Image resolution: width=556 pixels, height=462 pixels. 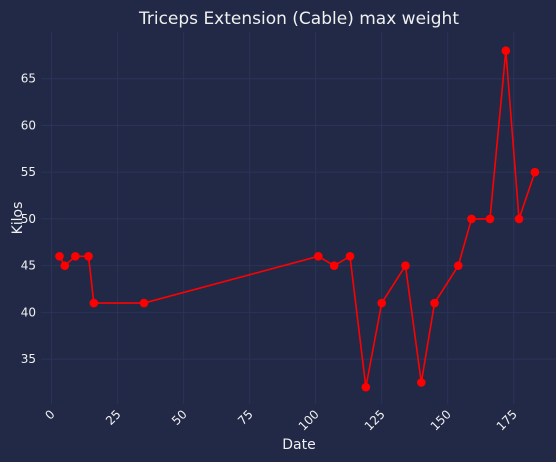 What do you see at coordinates (28, 79) in the screenshot?
I see `y-tick-label: 65` at bounding box center [28, 79].